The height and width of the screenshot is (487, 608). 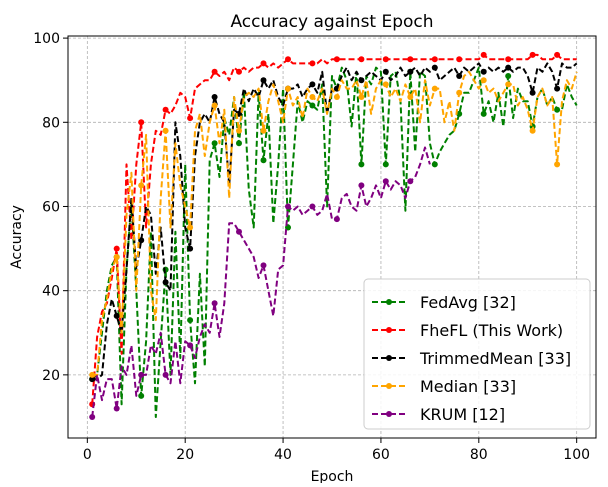 What do you see at coordinates (46, 39) in the screenshot?
I see `y-tick-label: 100` at bounding box center [46, 39].